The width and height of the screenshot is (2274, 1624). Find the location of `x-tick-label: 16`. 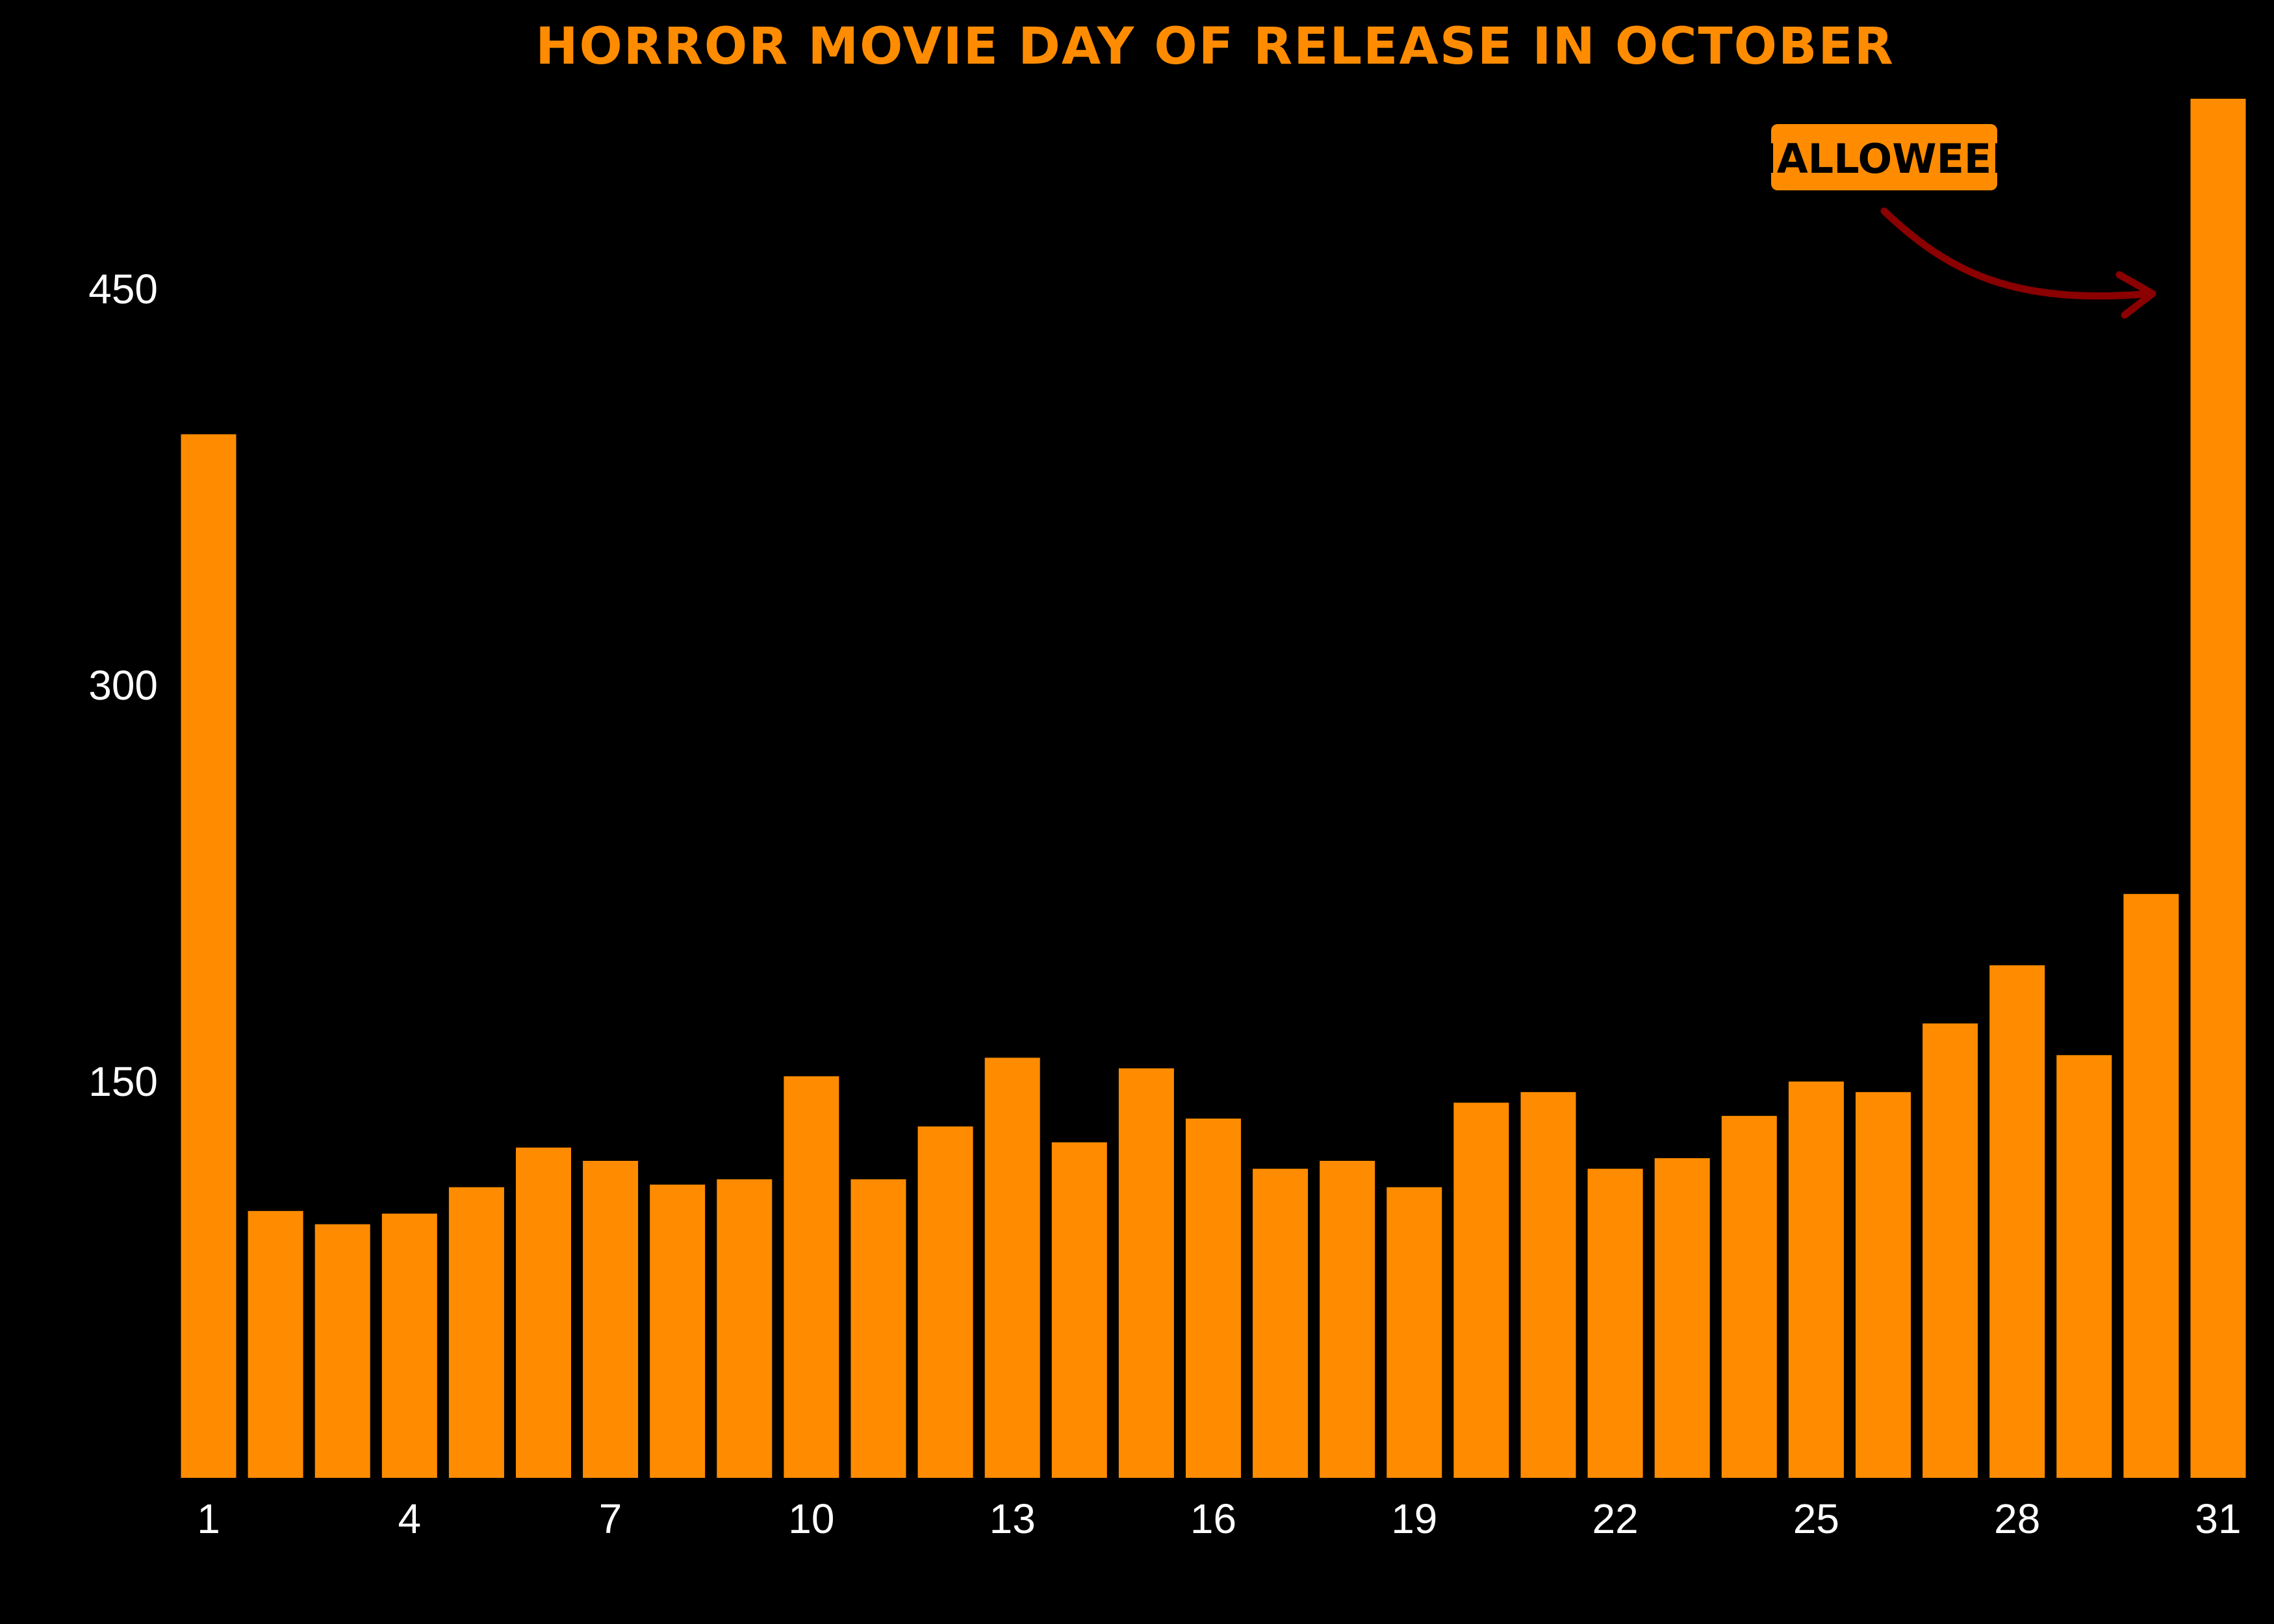

x-tick-label: 16 is located at coordinates (1213, 1518).